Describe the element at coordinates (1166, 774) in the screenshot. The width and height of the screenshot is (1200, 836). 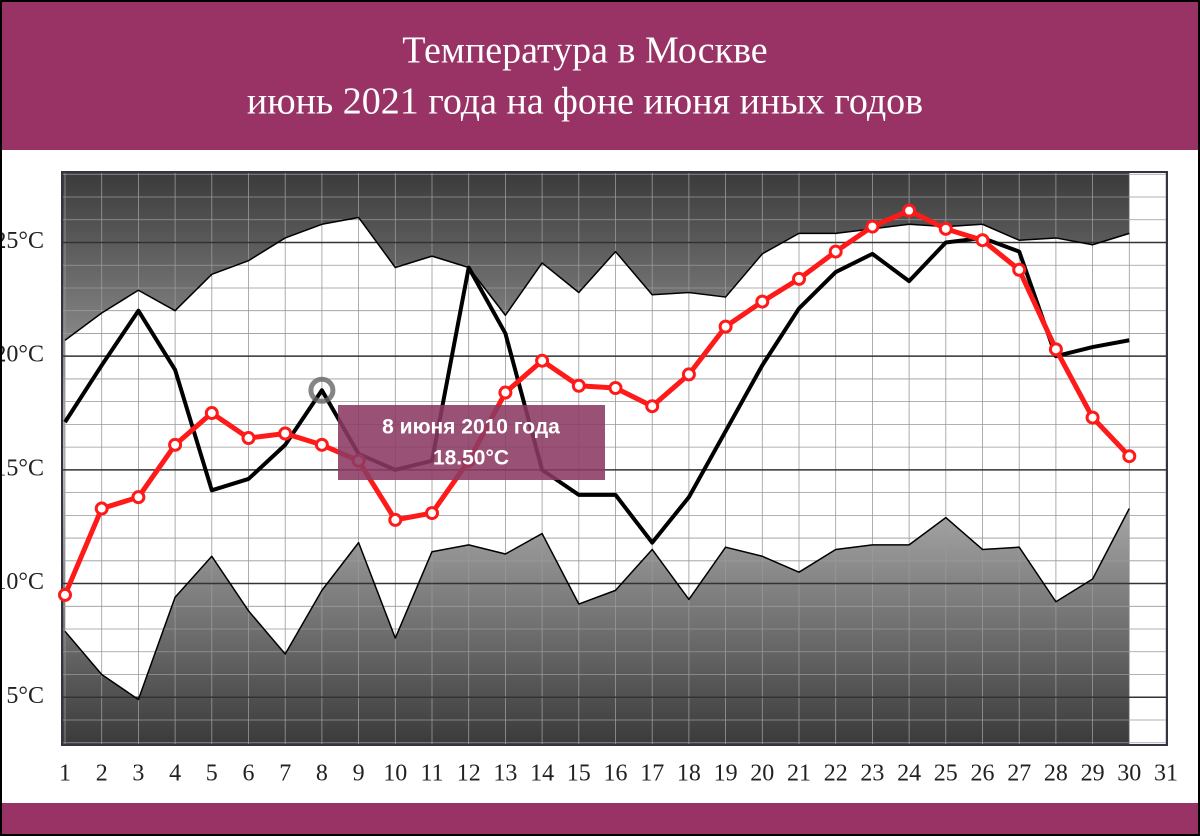
I see `x-tick-label: 31` at that location.